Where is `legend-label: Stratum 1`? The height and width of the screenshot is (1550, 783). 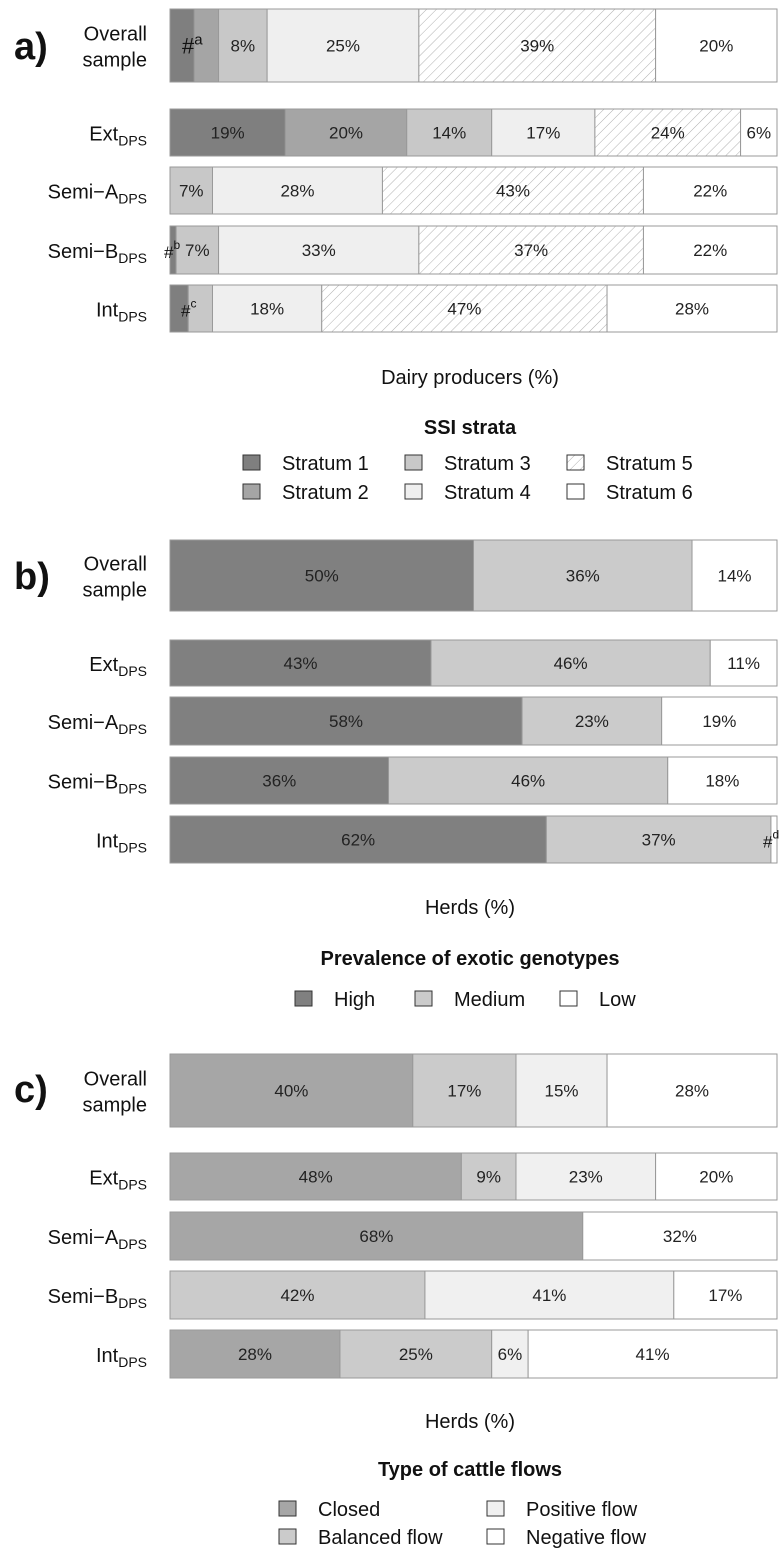 legend-label: Stratum 1 is located at coordinates (325, 464).